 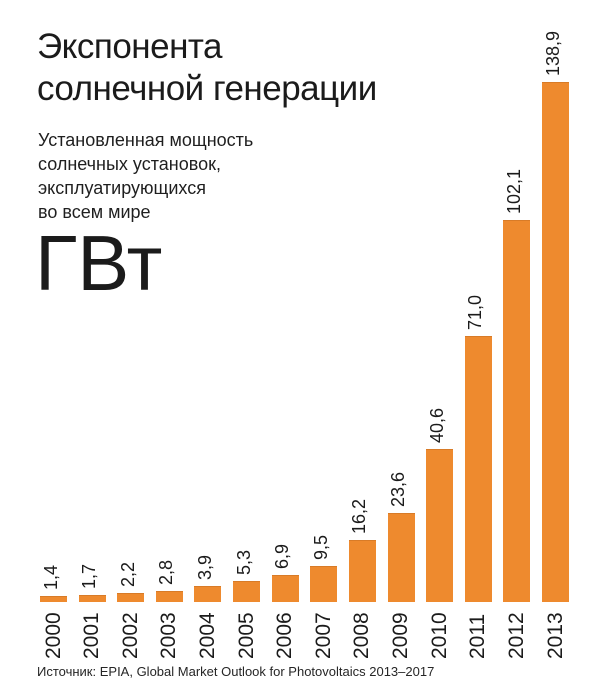 I want to click on bar-value-label: 3,9, so click(x=204, y=567).